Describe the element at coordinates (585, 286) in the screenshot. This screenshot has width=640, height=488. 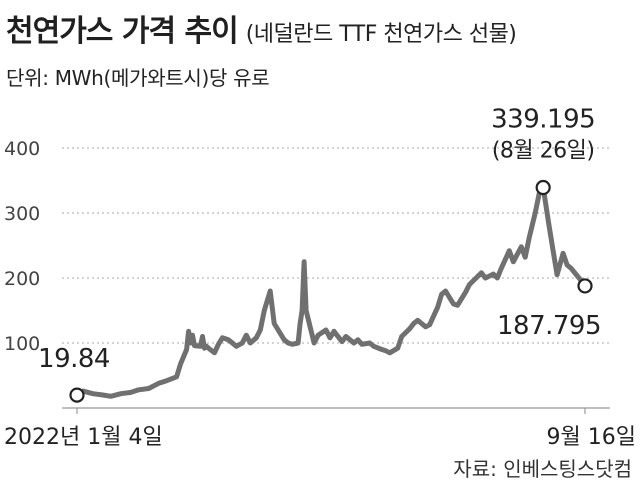
I see `marker-end` at that location.